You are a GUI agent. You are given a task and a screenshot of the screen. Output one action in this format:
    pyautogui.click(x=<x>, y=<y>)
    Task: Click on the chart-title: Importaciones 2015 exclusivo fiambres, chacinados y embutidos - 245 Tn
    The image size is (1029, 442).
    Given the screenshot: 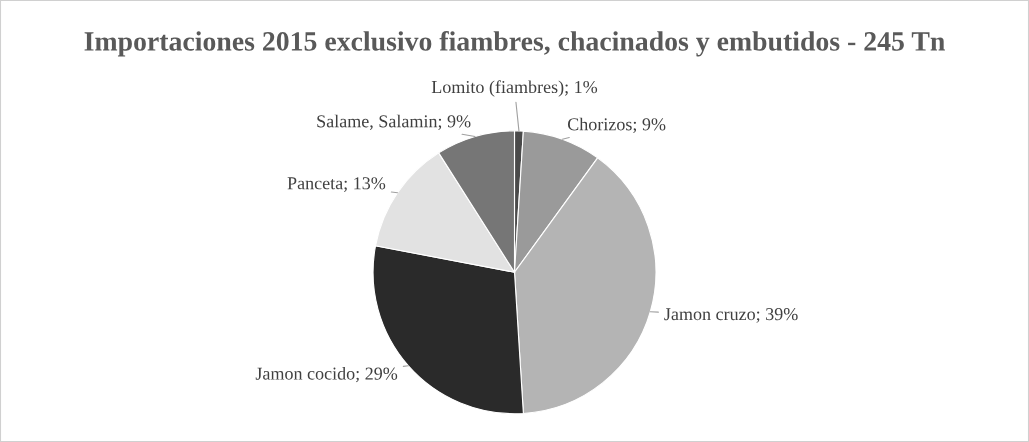 What is the action you would take?
    pyautogui.click(x=514, y=43)
    